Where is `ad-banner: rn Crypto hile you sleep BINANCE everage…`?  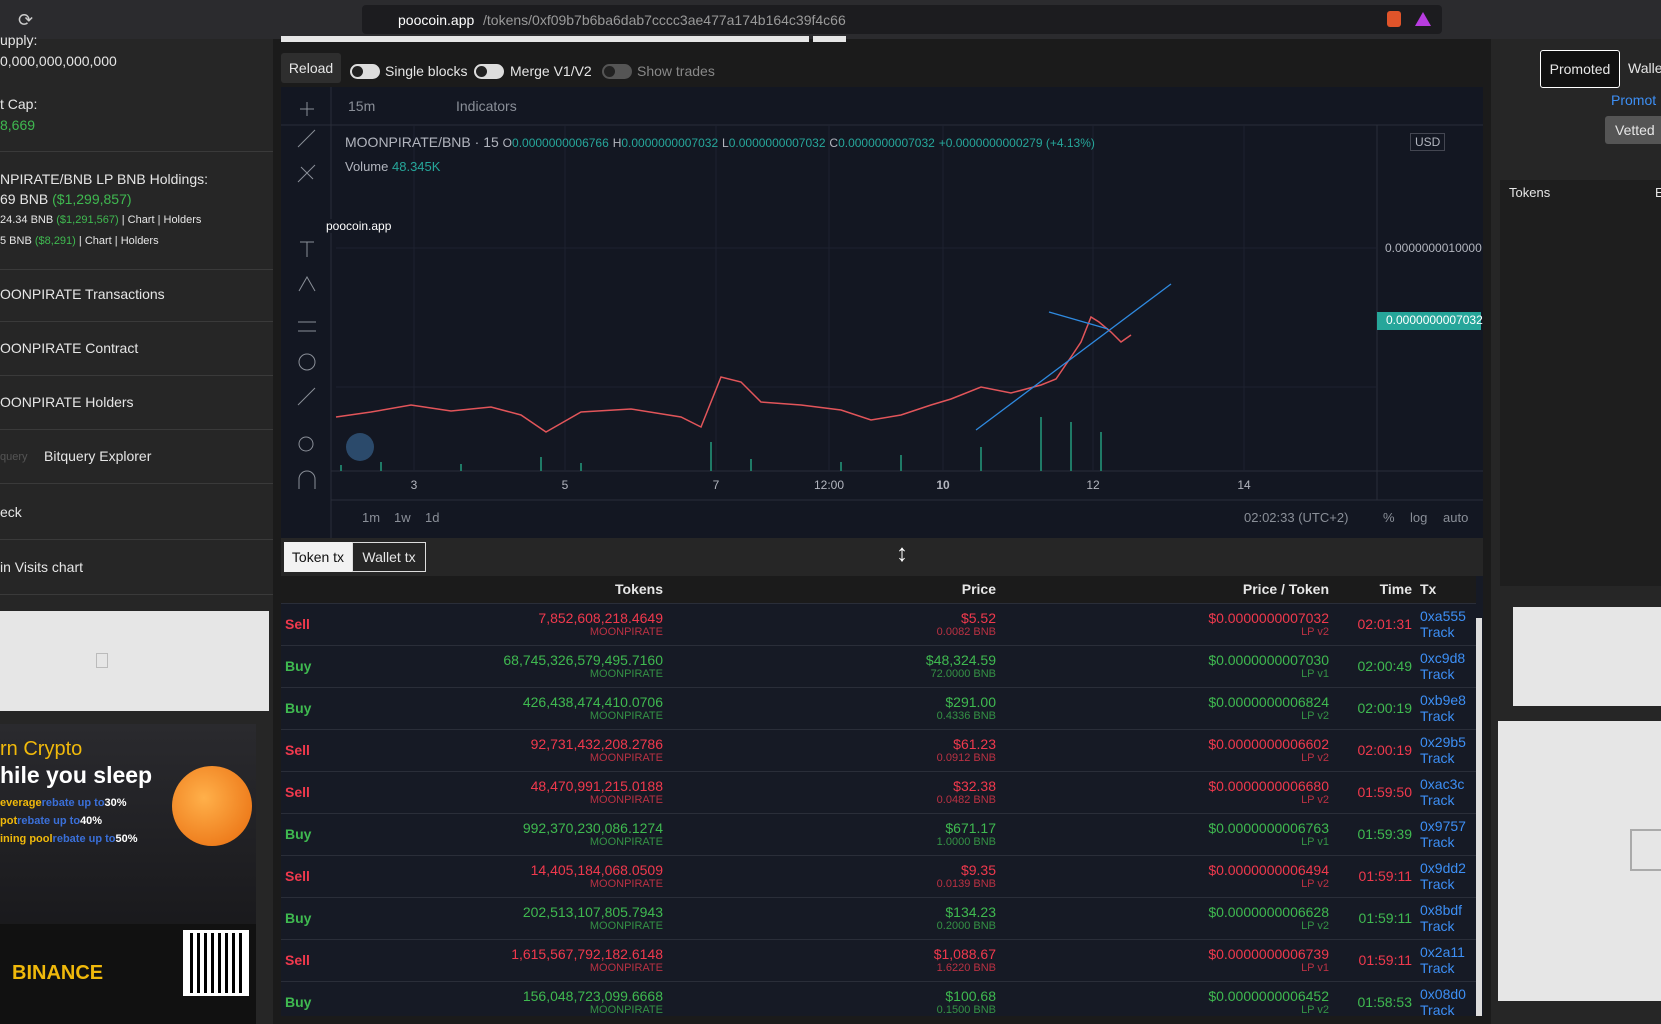
ad-banner: rn Crypto hile you sleep BINANCE everage… is located at coordinates (128, 874).